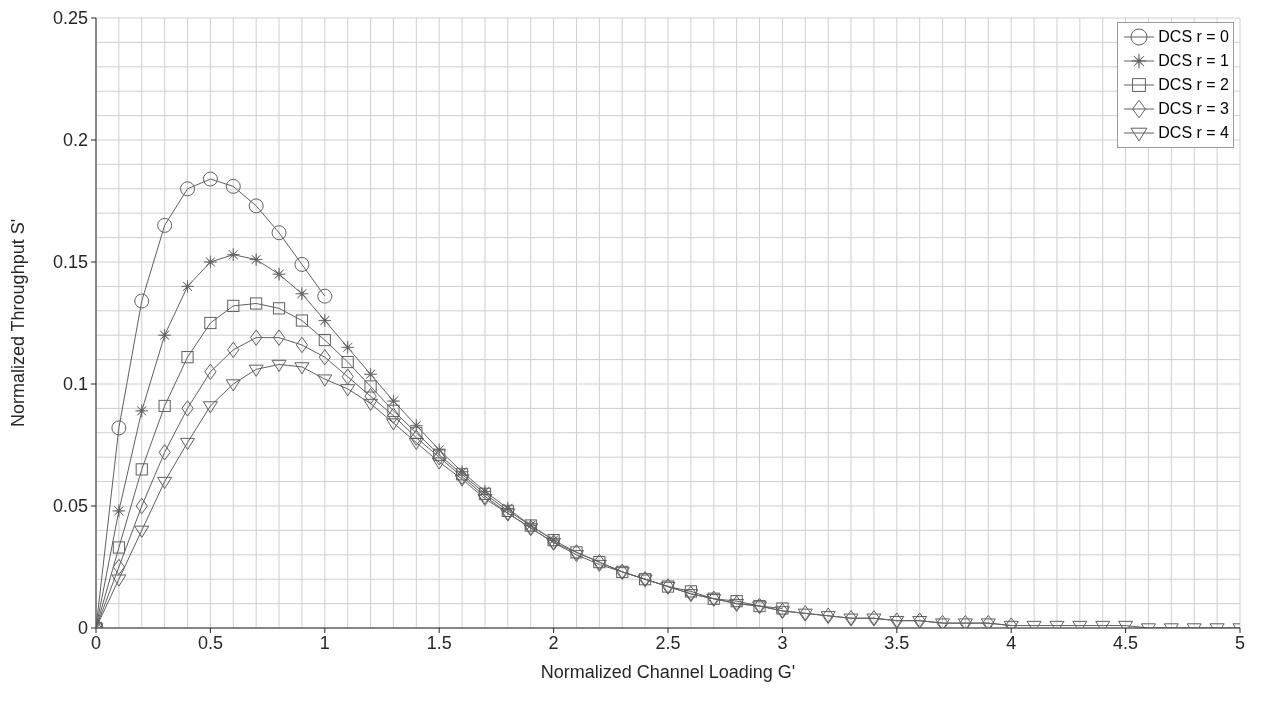 This screenshot has width=1264, height=706. What do you see at coordinates (668, 672) in the screenshot?
I see `x-axis-title: Normalized Channel Loading G'` at bounding box center [668, 672].